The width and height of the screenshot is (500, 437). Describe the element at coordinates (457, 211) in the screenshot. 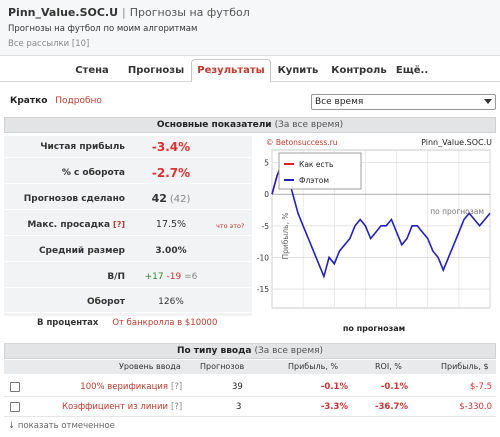

I see `chart-inner-label: по прогнозам` at that location.